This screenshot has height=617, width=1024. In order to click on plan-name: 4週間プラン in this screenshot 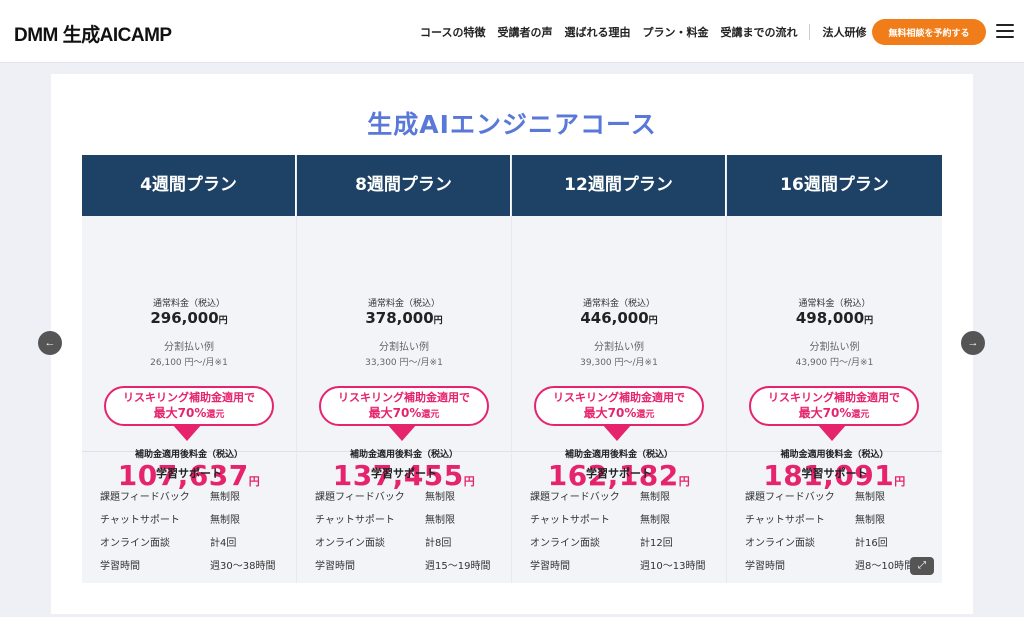, I will do `click(189, 185)`.